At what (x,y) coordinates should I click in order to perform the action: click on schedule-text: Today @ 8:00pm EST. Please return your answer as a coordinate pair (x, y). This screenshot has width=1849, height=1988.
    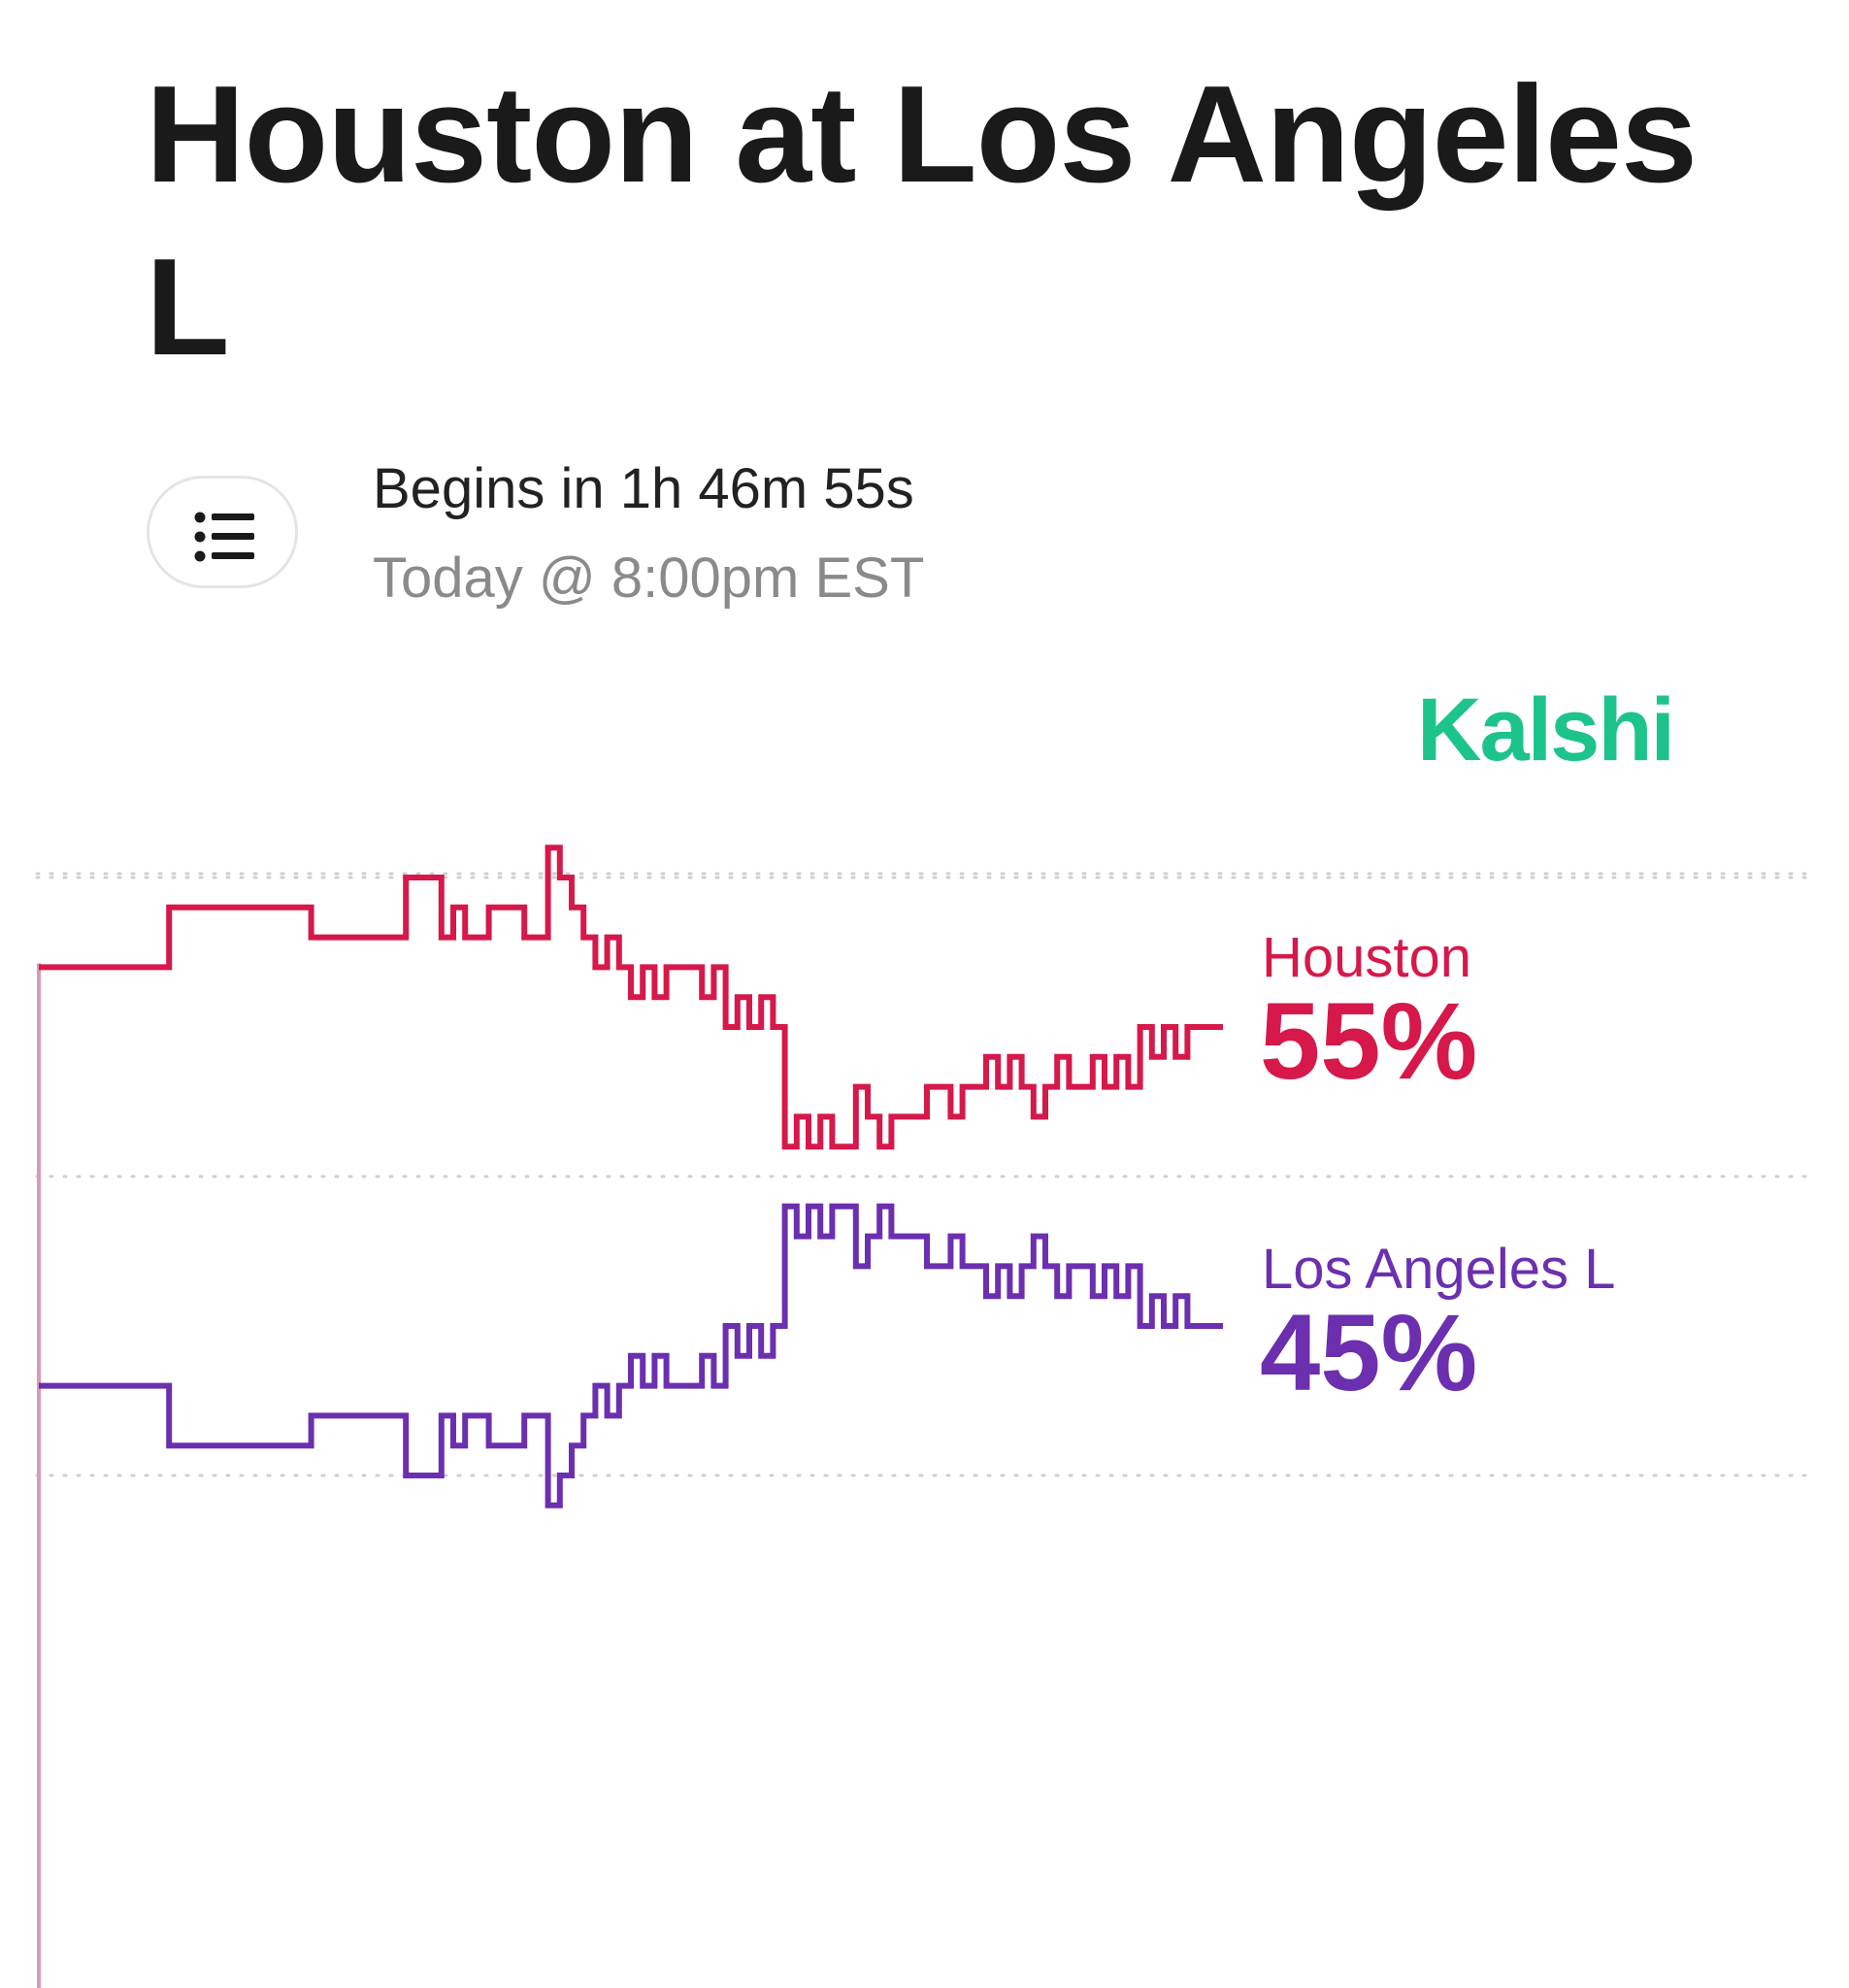
    Looking at the image, I should click on (649, 579).